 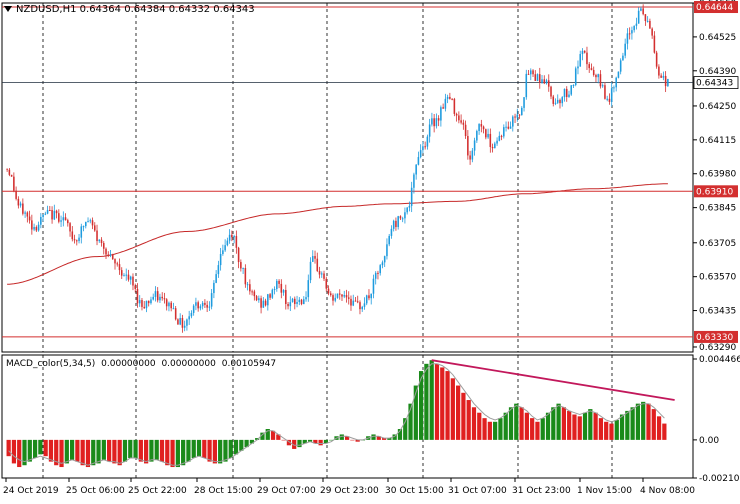 I want to click on price-tick-label: 0.63570, so click(x=717, y=278).